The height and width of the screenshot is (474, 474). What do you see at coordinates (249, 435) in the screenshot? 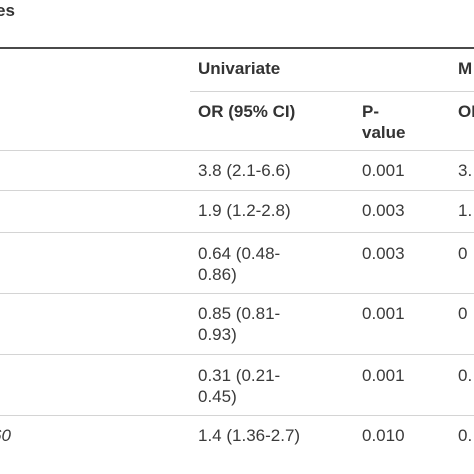
I see `row-6-or: 1.4 (1.36-2.7)` at bounding box center [249, 435].